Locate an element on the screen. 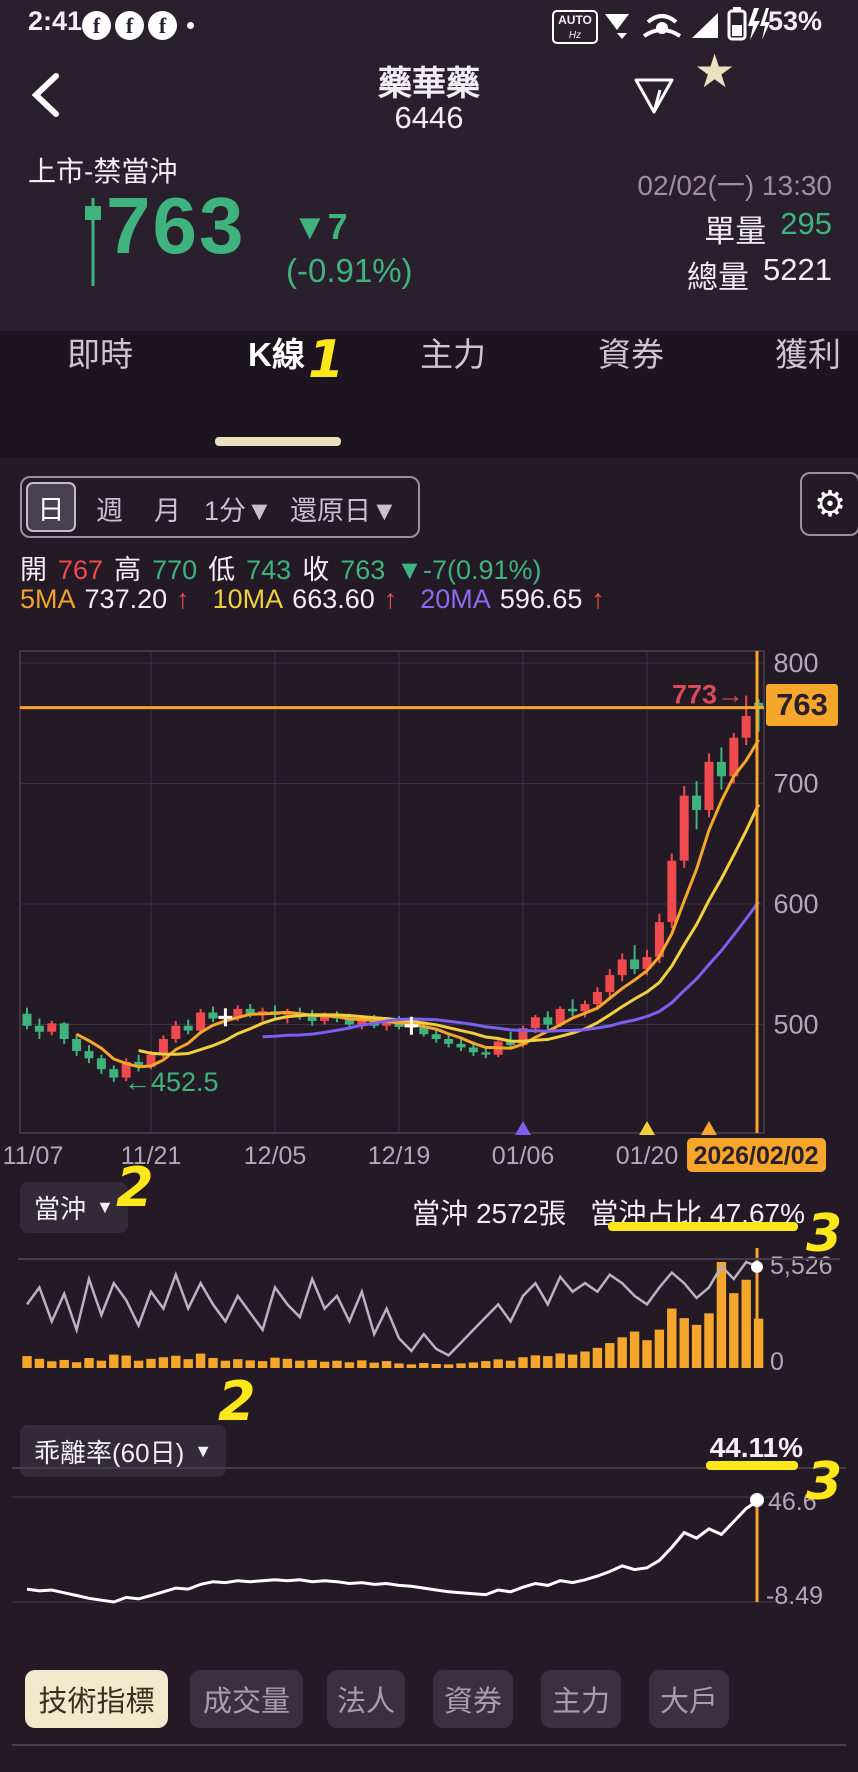  bias-line-chart: 46.6 -8.49 is located at coordinates (429, 1551).